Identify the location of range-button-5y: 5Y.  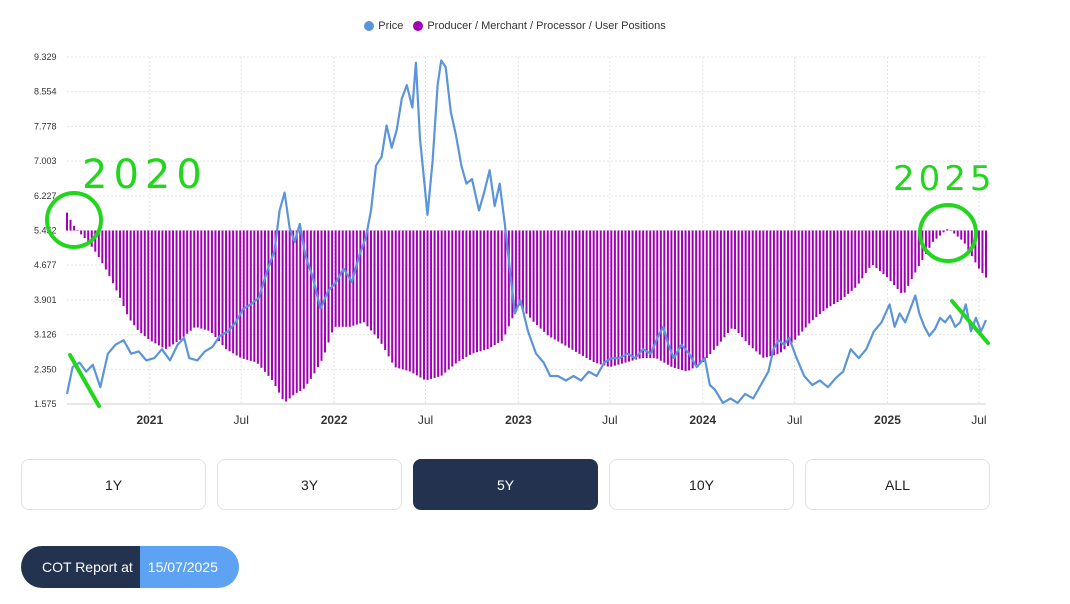
(505, 484).